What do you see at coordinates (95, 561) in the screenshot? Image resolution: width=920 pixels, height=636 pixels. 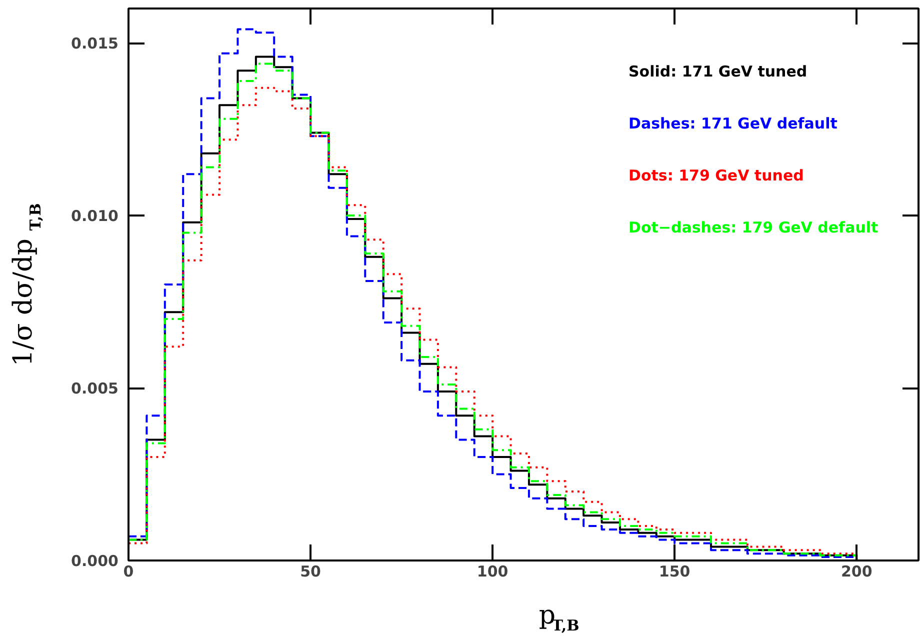 I see `y-tick-label: 0.000` at bounding box center [95, 561].